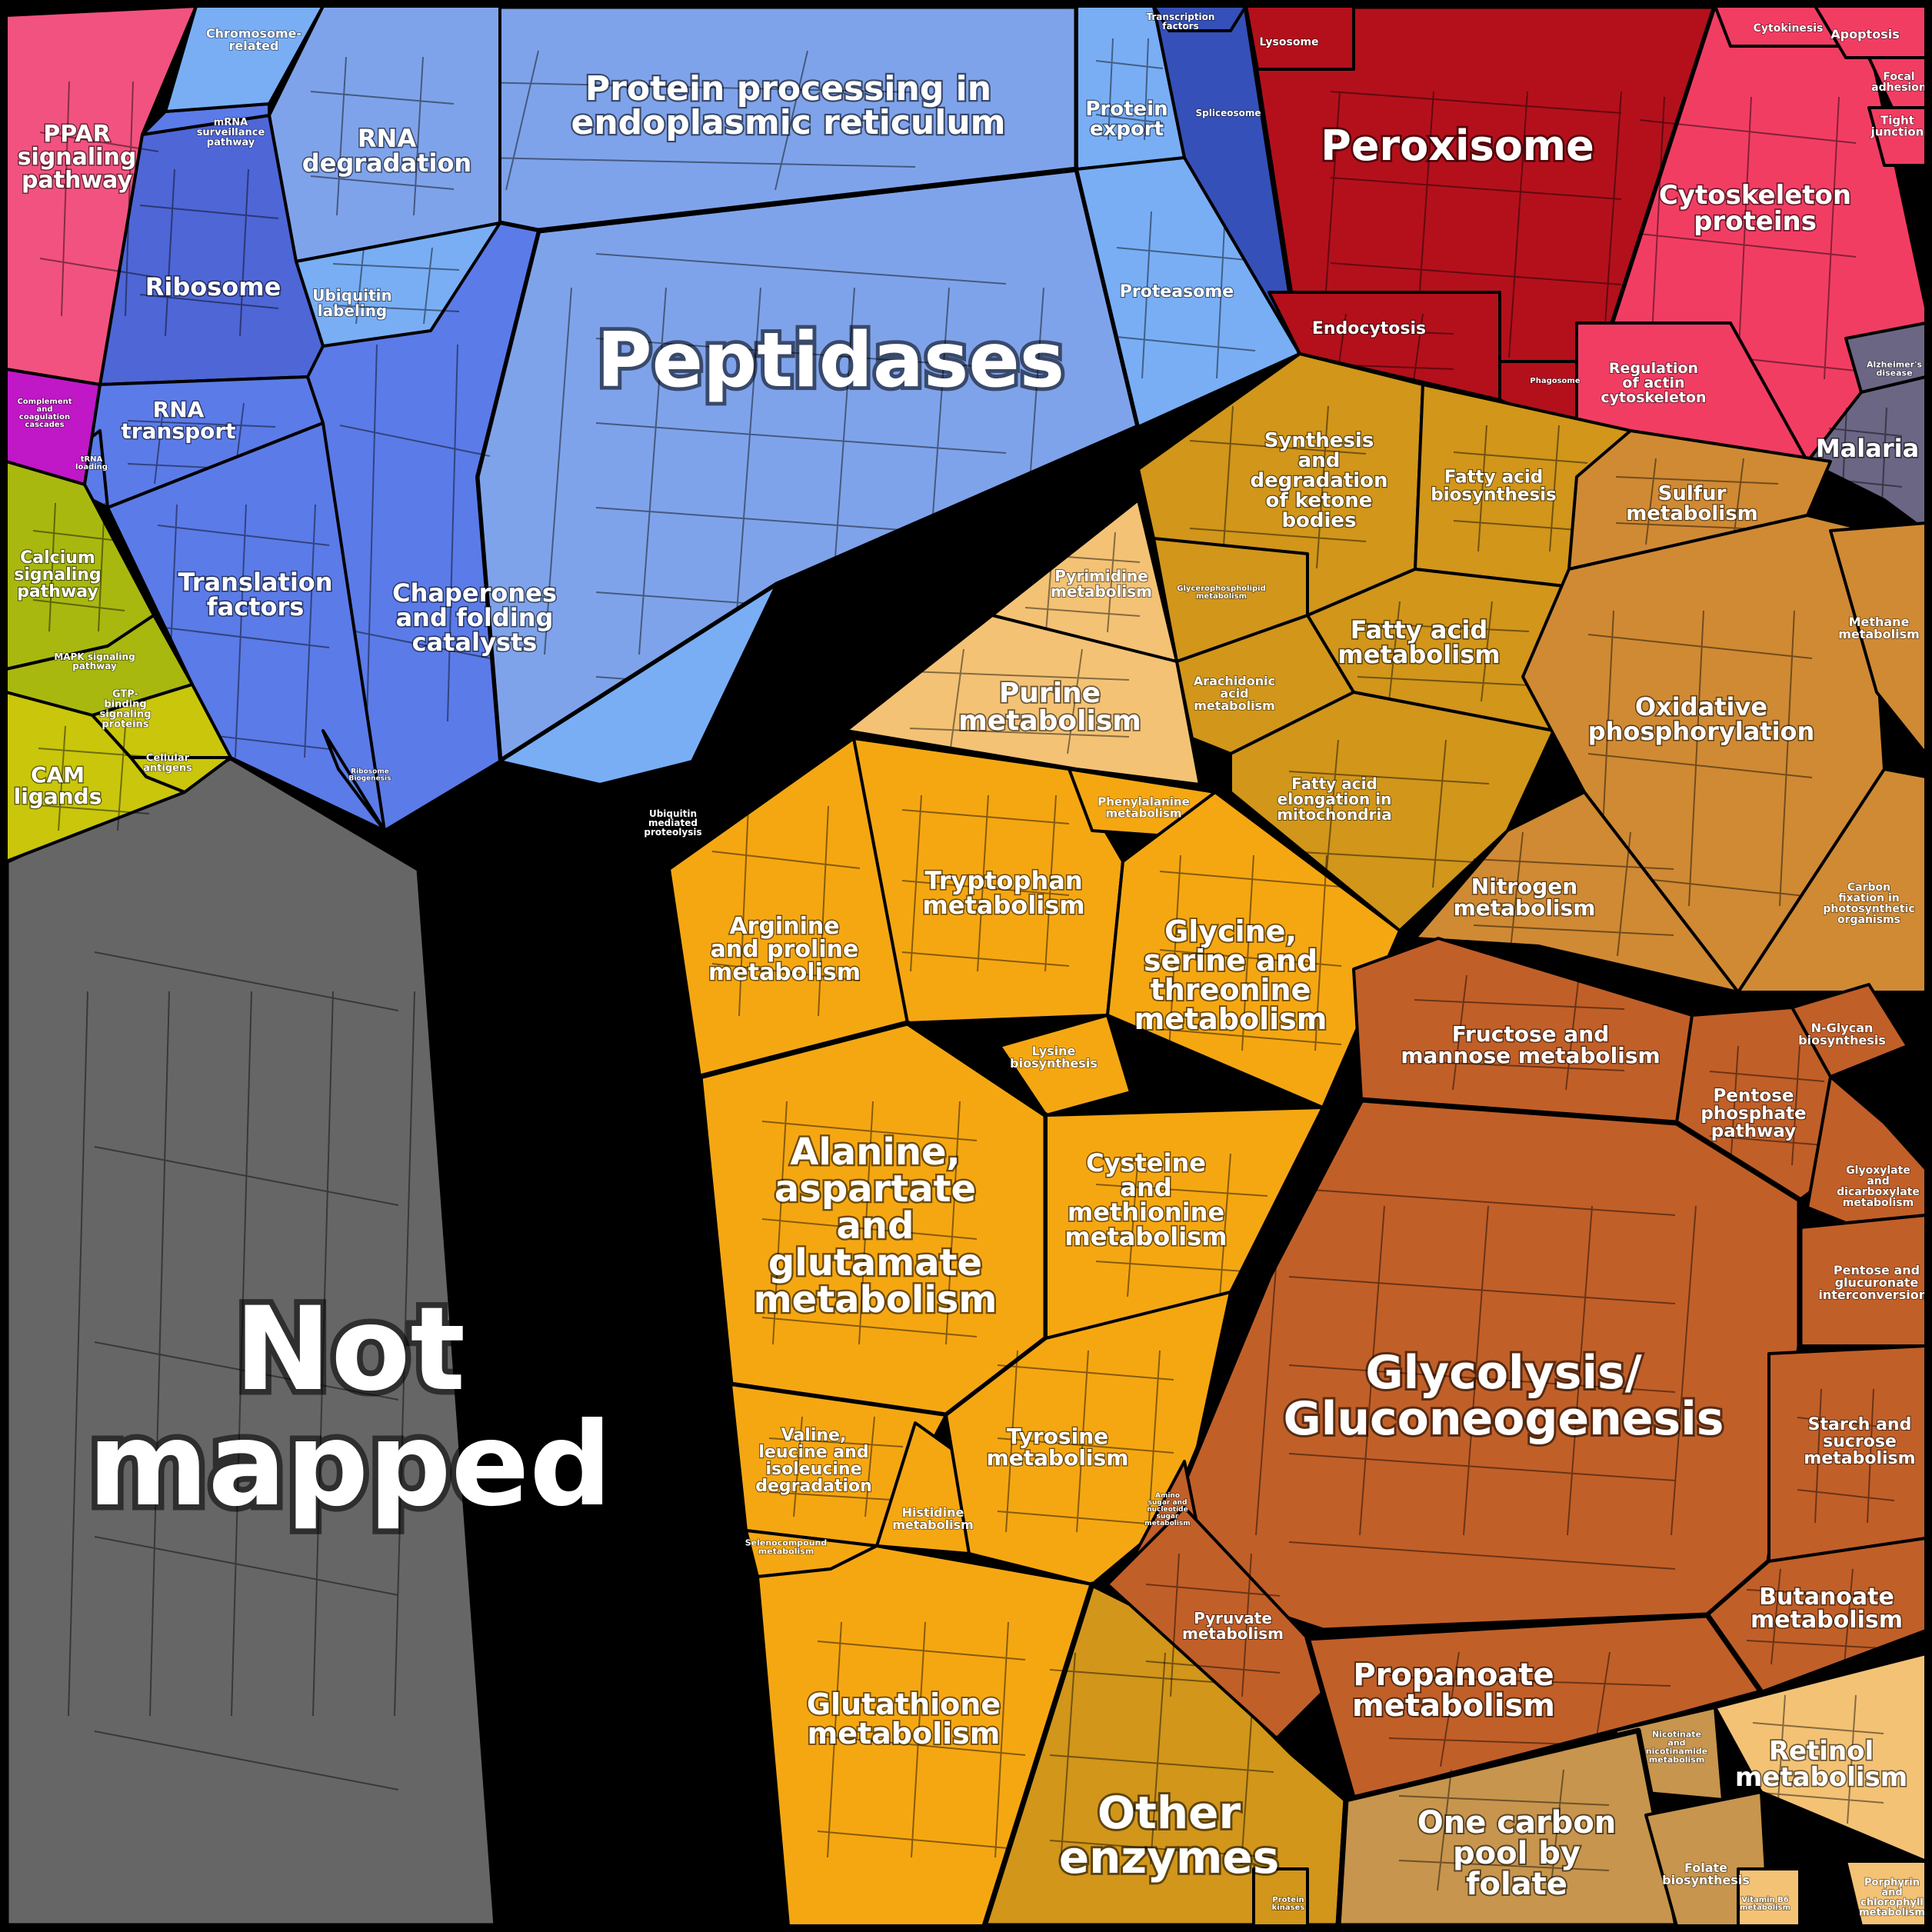 This screenshot has height=1932, width=1932. What do you see at coordinates (1144, 807) in the screenshot?
I see `label-phenylalanine-metabolism: Phenylalanine metabolism` at bounding box center [1144, 807].